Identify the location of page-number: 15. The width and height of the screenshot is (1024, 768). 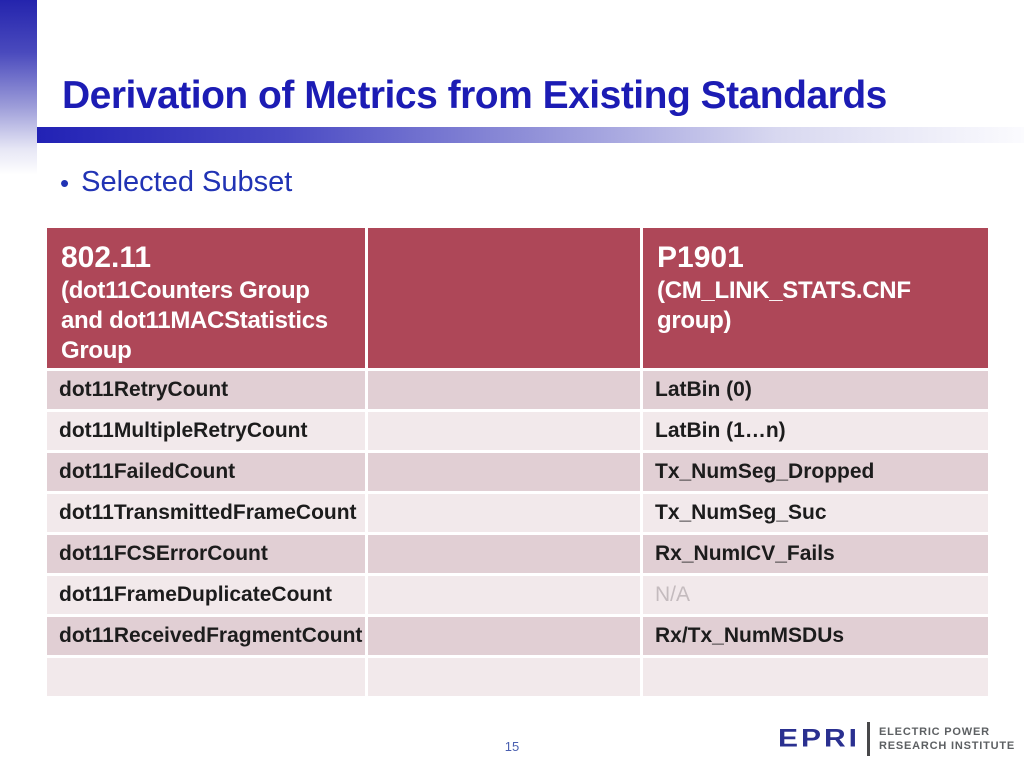
(512, 746).